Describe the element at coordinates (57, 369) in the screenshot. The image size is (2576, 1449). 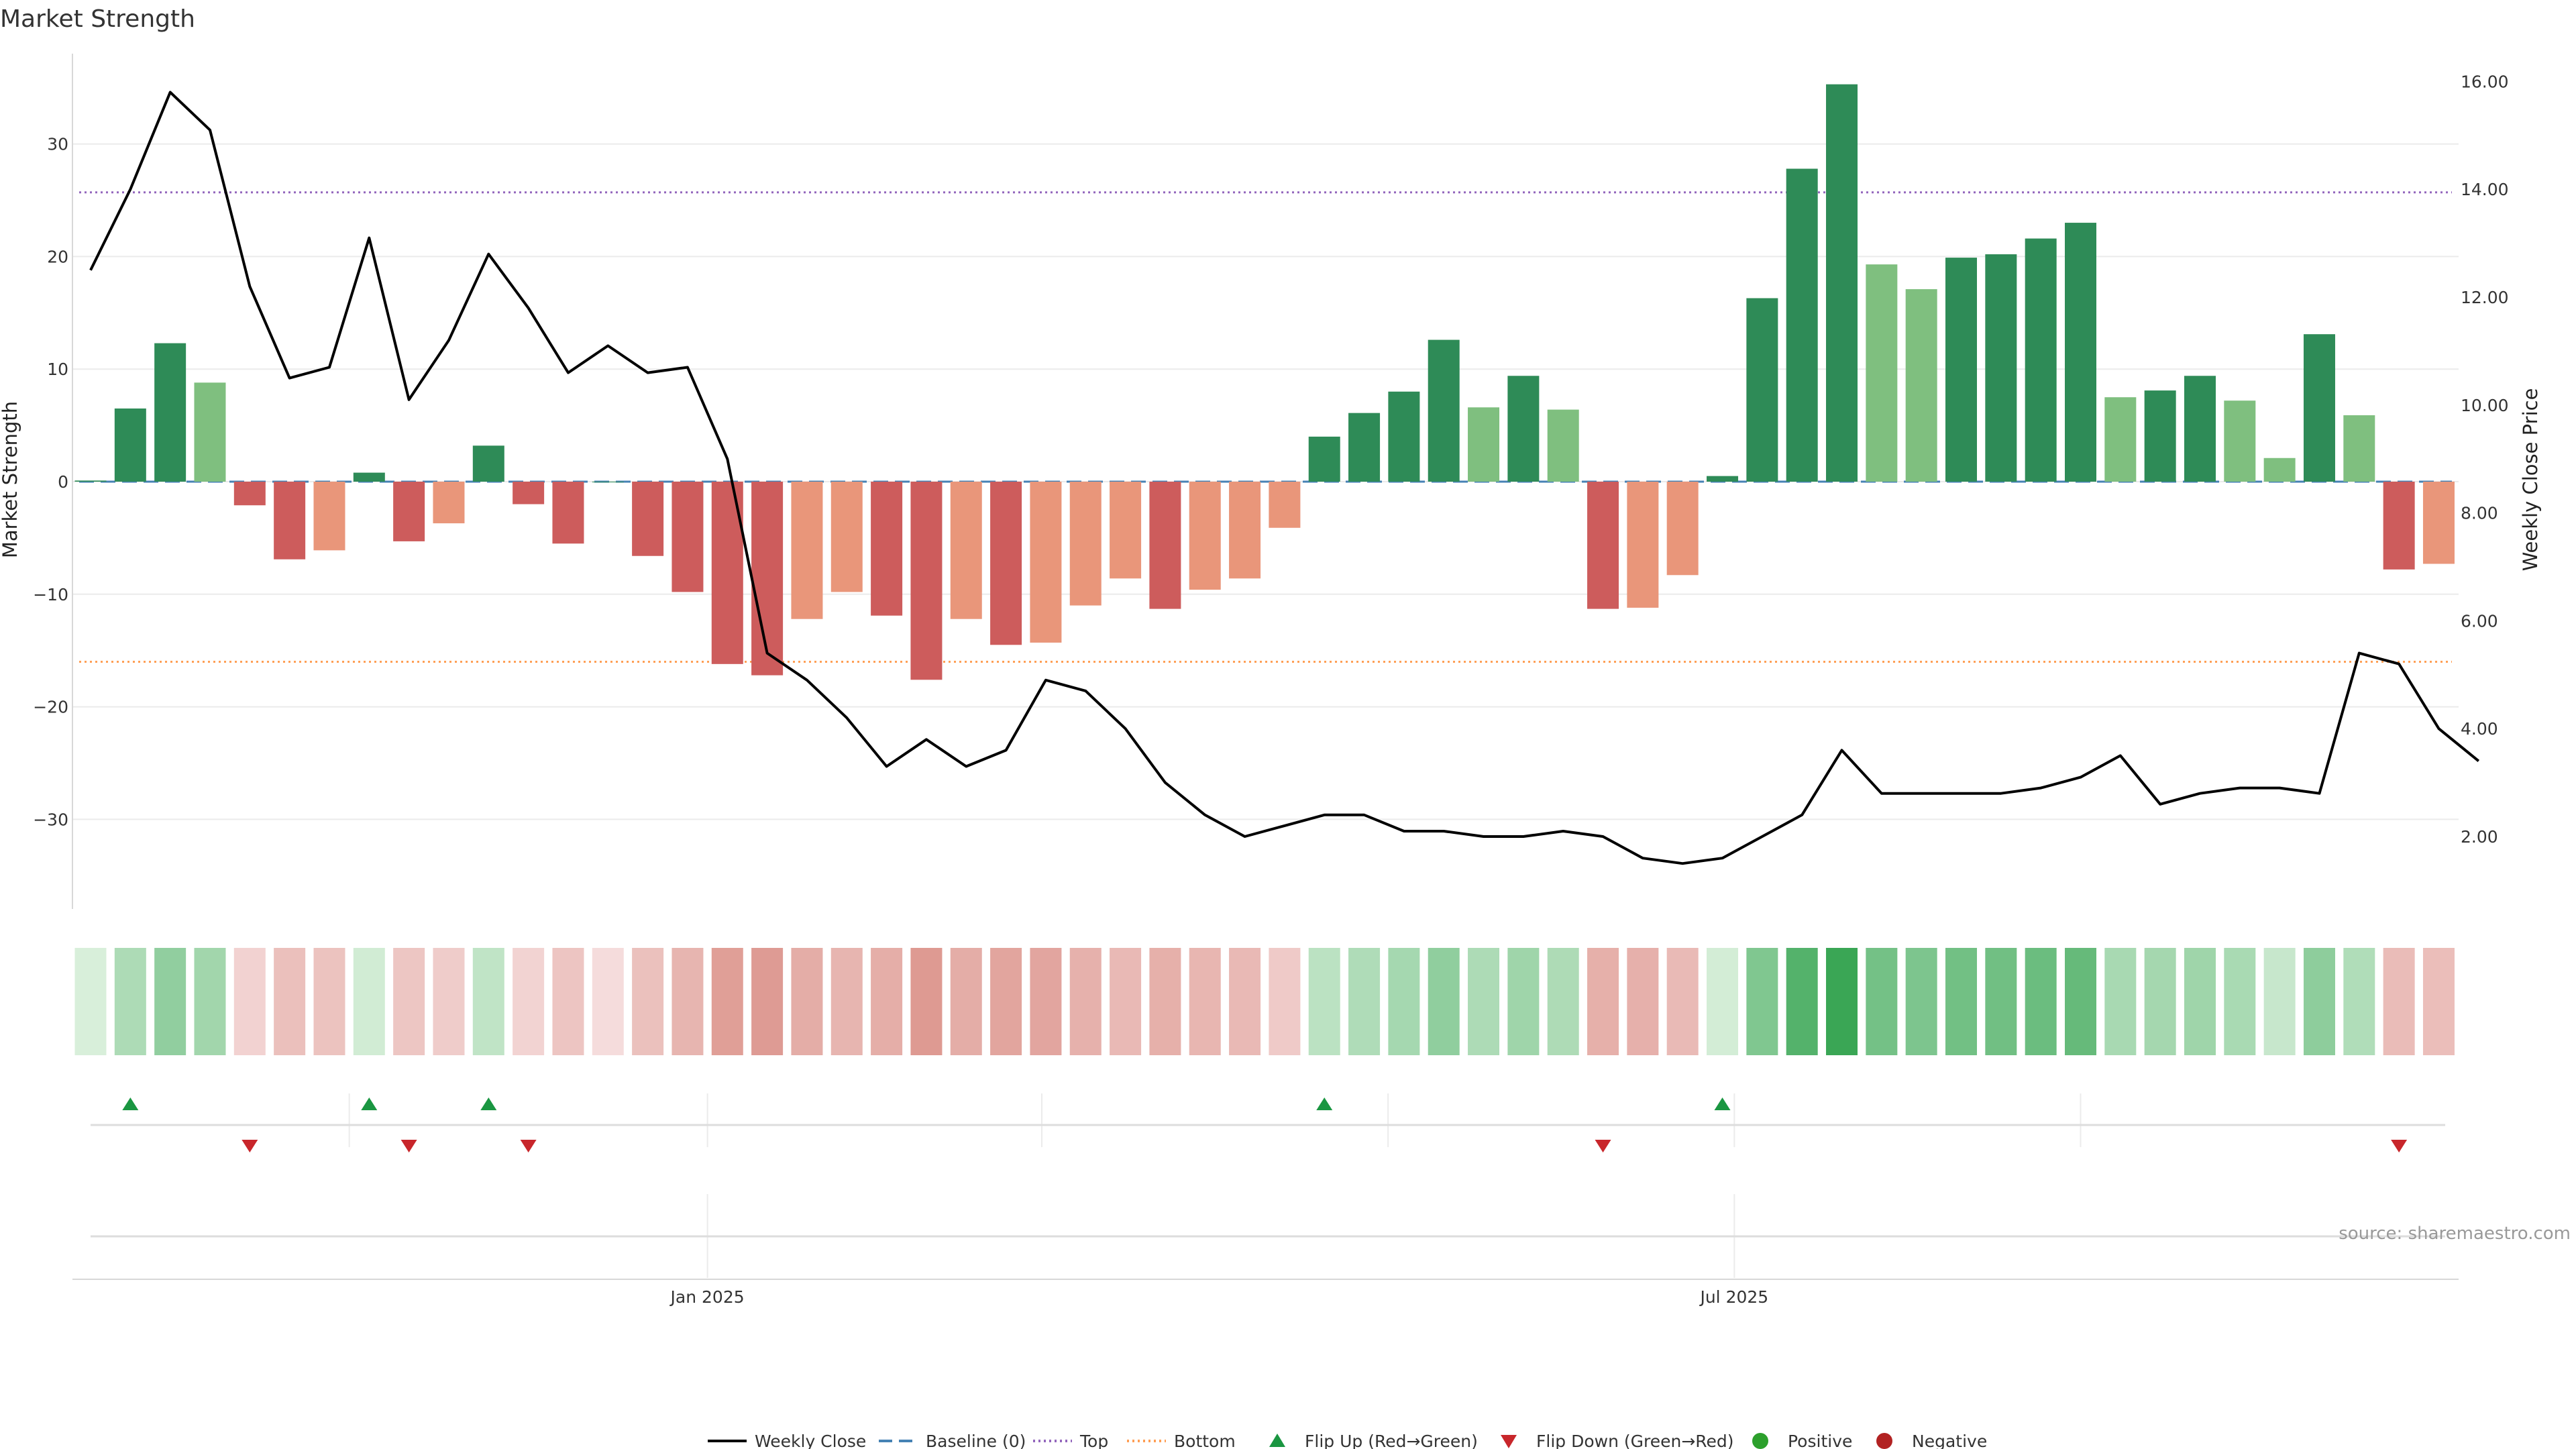
I see `y-left-tick-label: 10` at that location.